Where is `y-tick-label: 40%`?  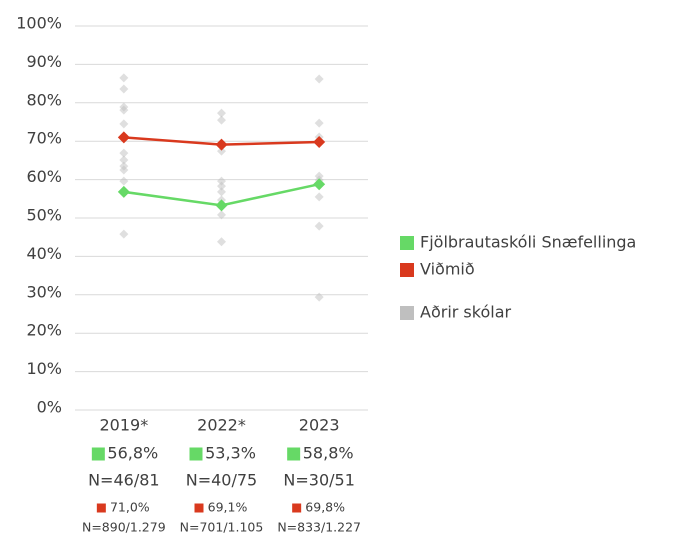 y-tick-label: 40% is located at coordinates (44, 253).